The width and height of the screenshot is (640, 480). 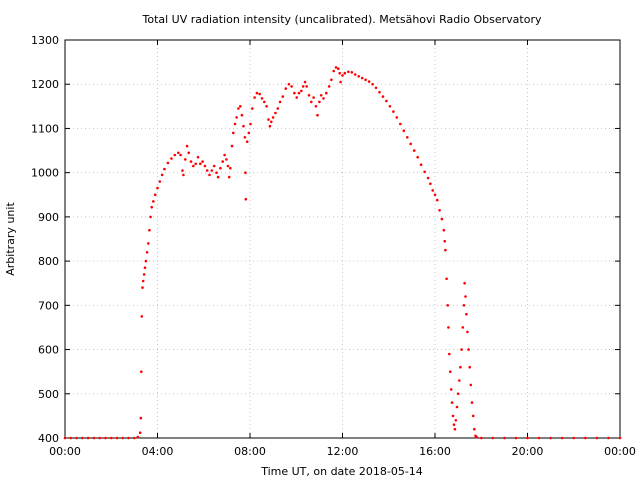 I want to click on y-tick-label: 1300, so click(x=45, y=40).